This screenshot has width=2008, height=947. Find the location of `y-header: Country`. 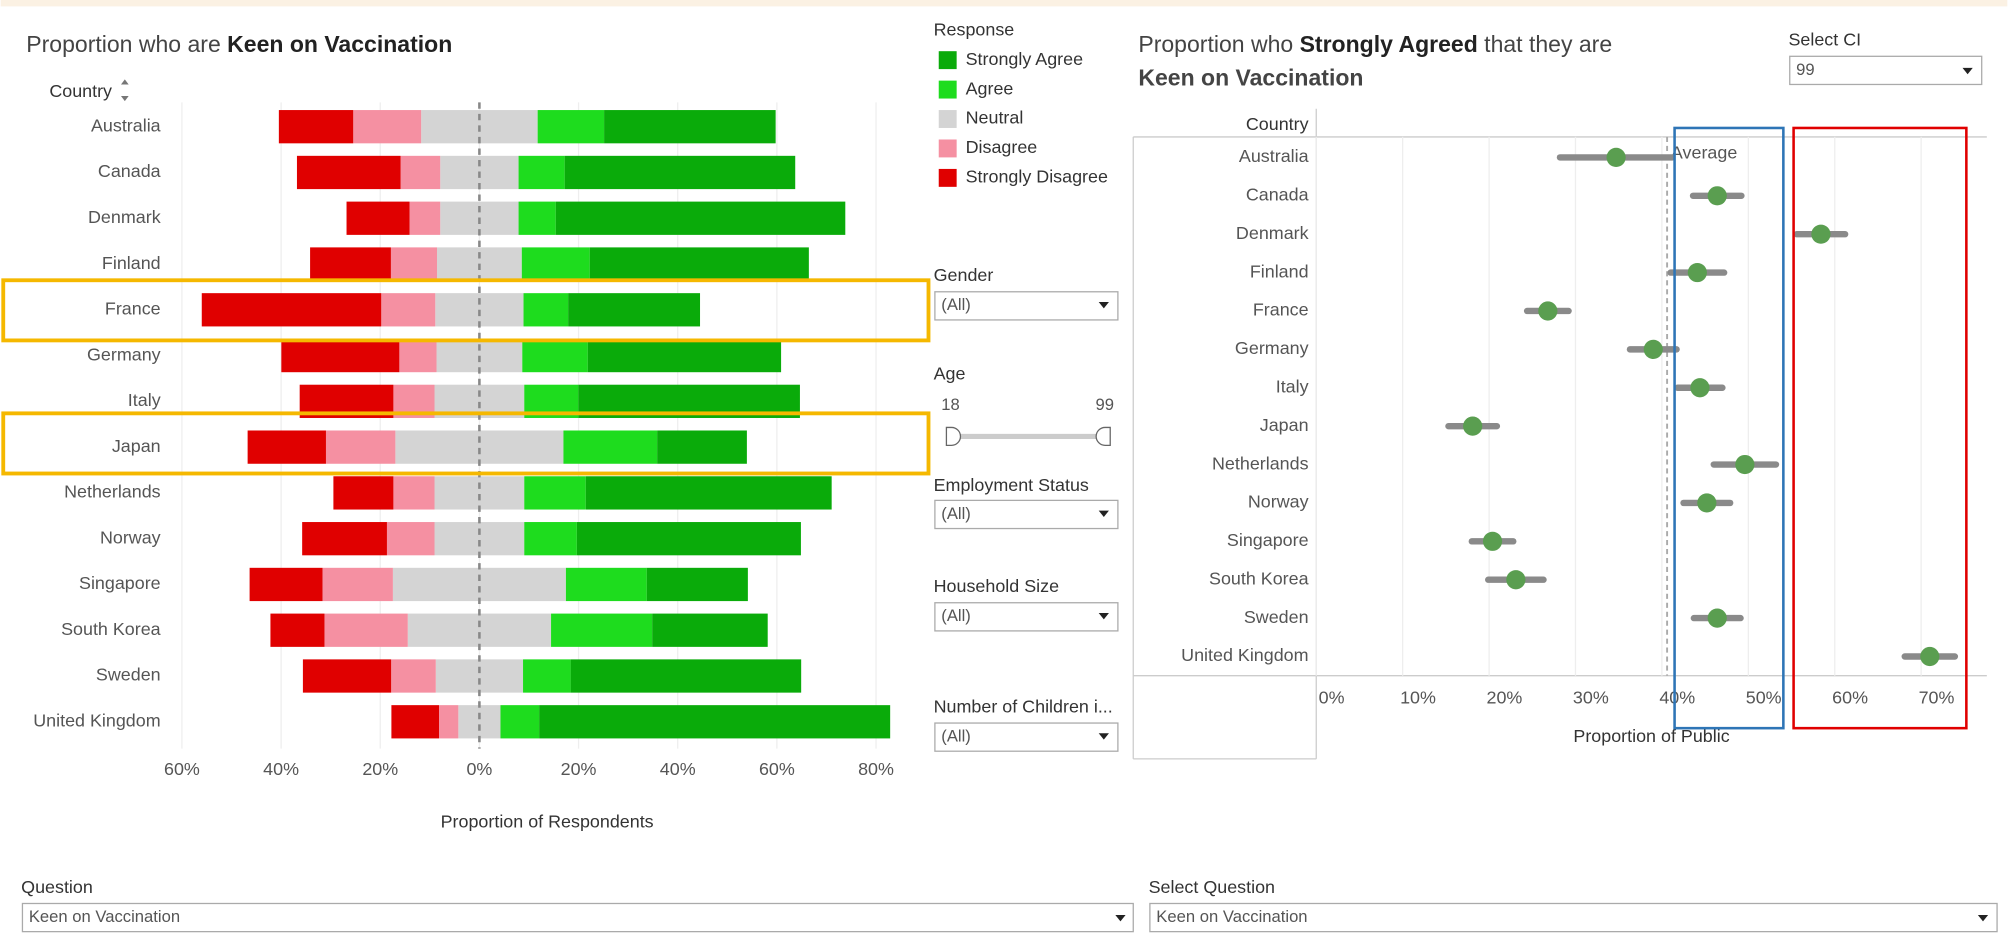

y-header: Country is located at coordinates (1277, 124).